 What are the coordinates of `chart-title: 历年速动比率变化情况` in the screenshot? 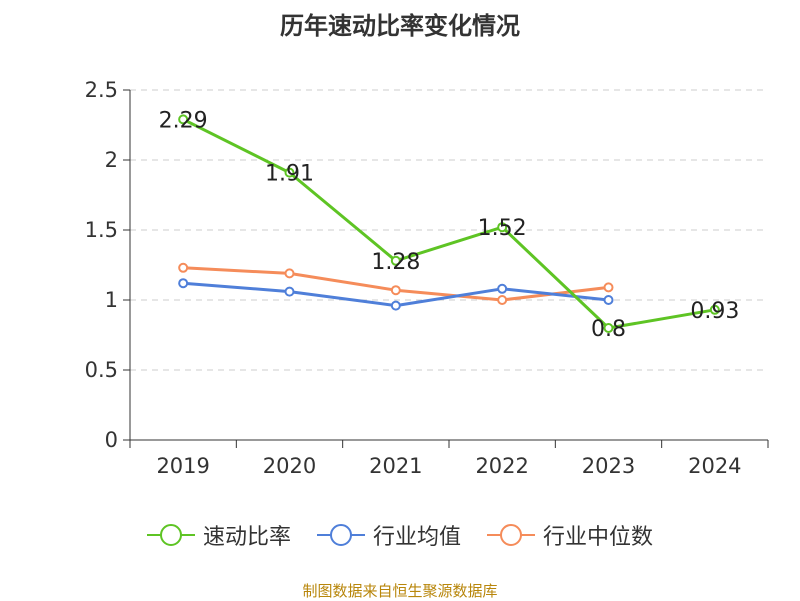 It's located at (400, 26).